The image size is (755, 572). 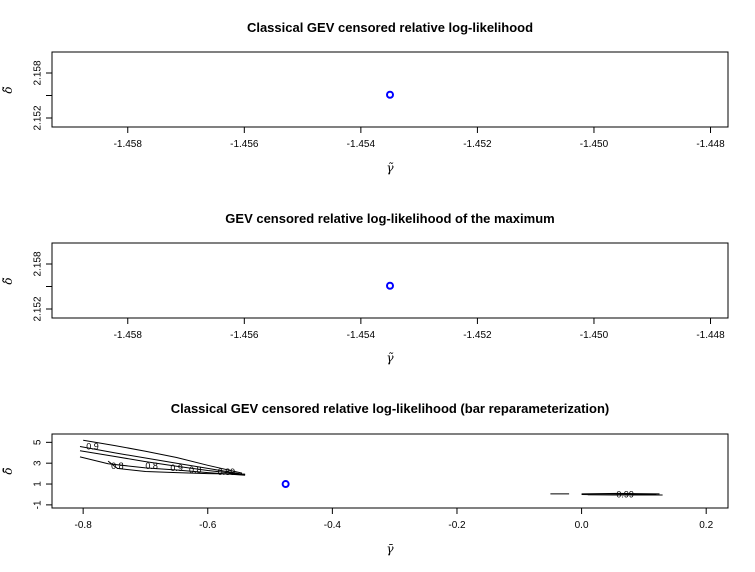 I want to click on contour-label: 0.99, so click(x=625, y=494).